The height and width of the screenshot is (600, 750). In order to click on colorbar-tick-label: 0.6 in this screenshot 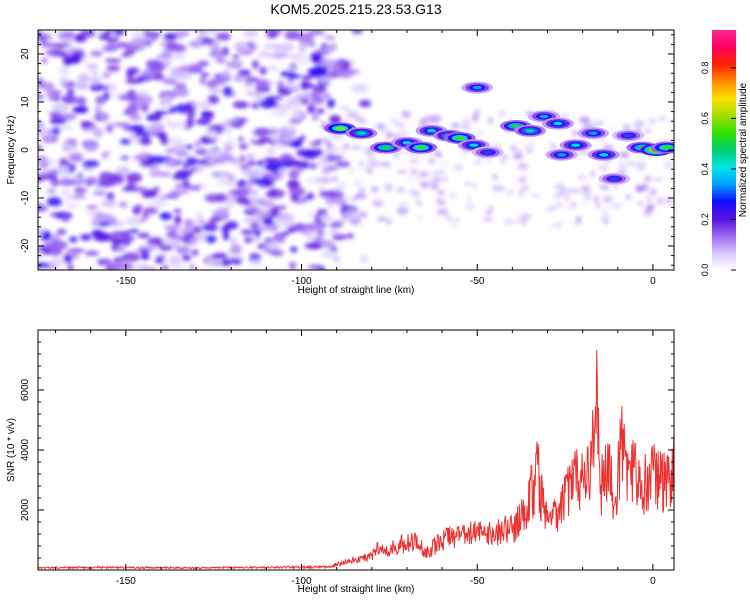, I will do `click(705, 118)`.